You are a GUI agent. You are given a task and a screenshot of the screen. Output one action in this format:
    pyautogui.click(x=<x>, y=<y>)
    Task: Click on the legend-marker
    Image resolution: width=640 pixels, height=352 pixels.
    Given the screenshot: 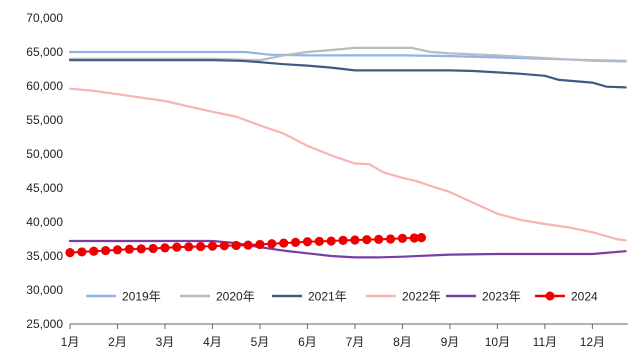 What is the action you would take?
    pyautogui.click(x=550, y=296)
    